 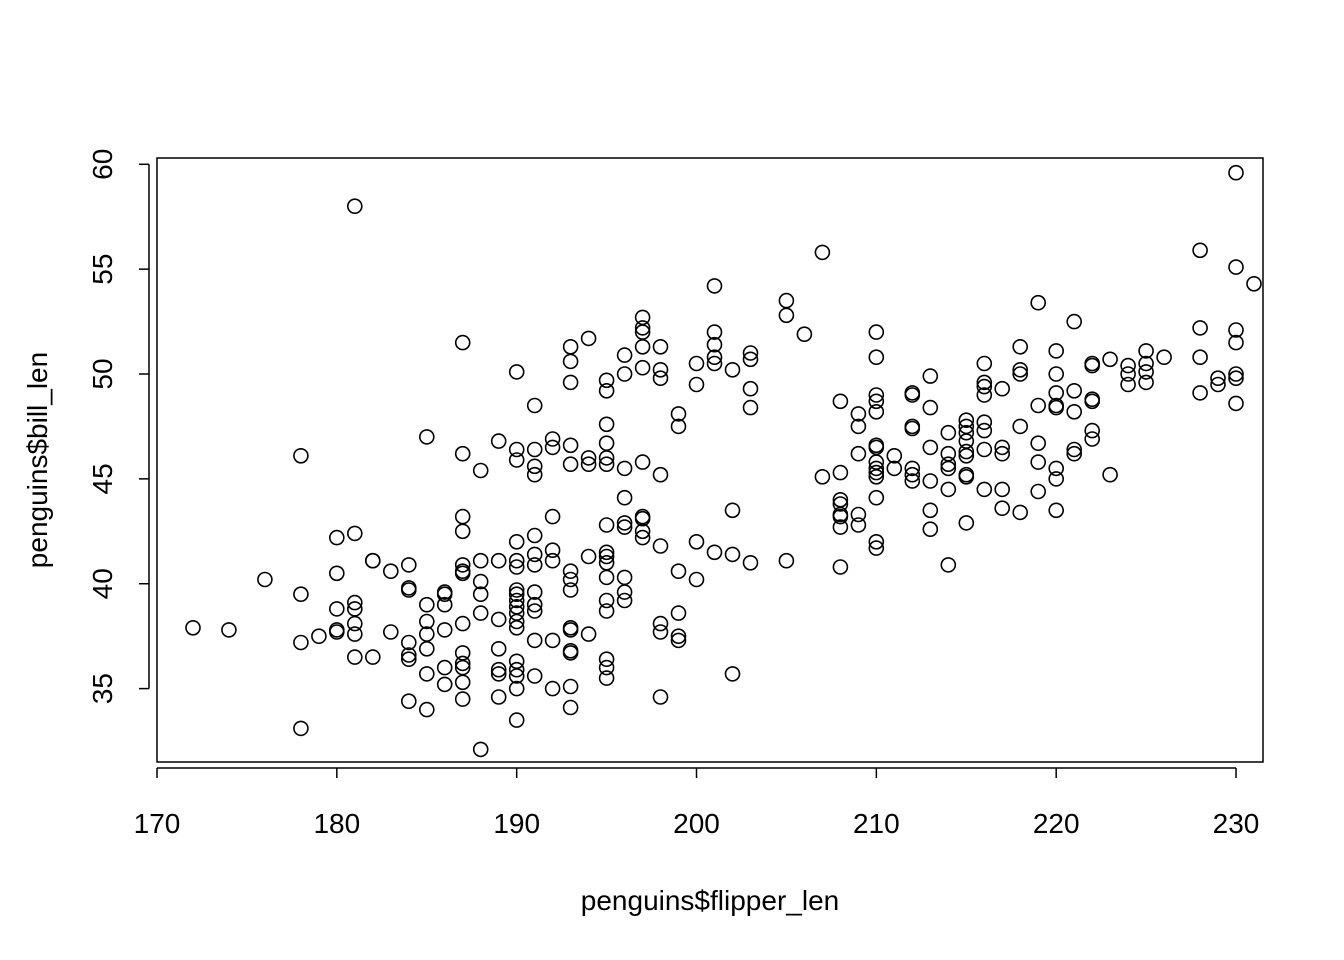 I want to click on x-tick-label: 210, so click(x=876, y=823).